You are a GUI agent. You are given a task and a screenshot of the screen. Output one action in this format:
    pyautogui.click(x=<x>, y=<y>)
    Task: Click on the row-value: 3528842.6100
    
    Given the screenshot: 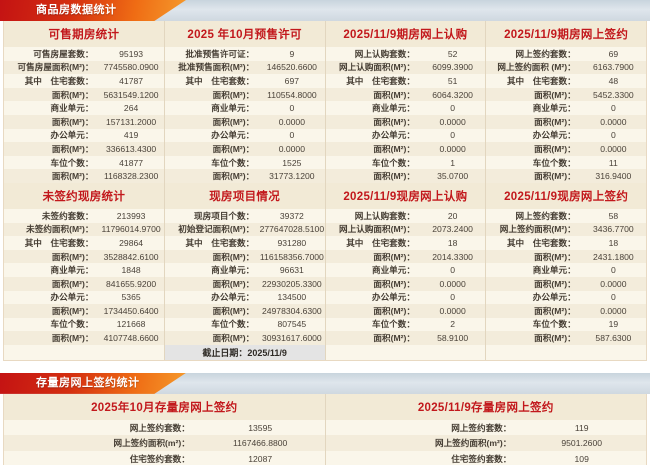 What is the action you would take?
    pyautogui.click(x=131, y=256)
    